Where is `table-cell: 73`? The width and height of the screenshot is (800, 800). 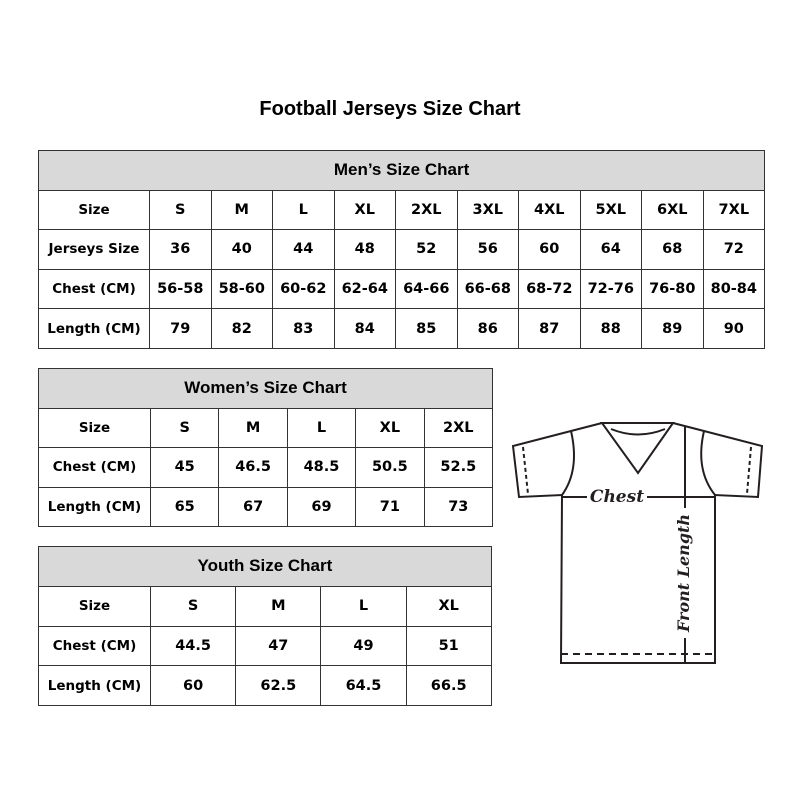
table-cell: 73 is located at coordinates (458, 507).